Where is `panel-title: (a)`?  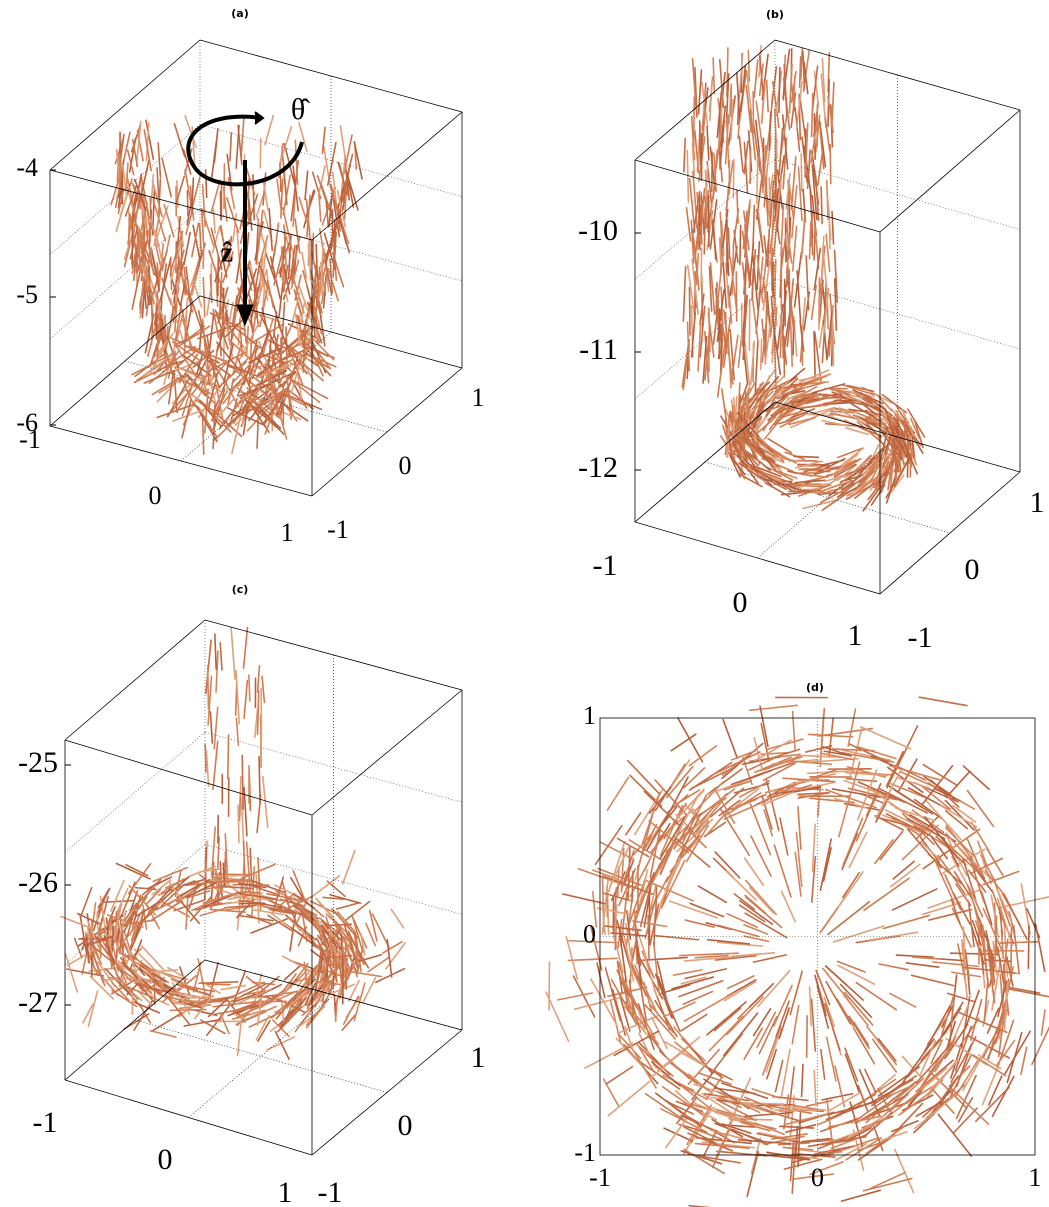 panel-title: (a) is located at coordinates (239, 13).